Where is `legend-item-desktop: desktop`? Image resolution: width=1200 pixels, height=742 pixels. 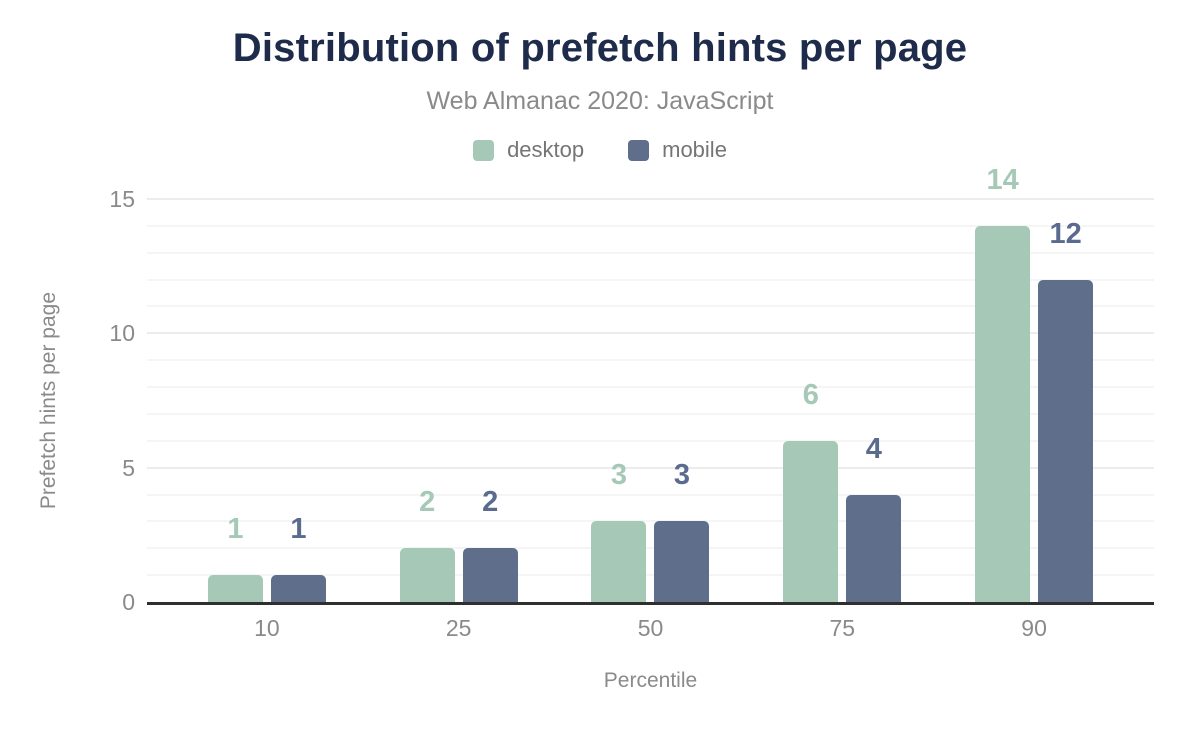 legend-item-desktop: desktop is located at coordinates (528, 150).